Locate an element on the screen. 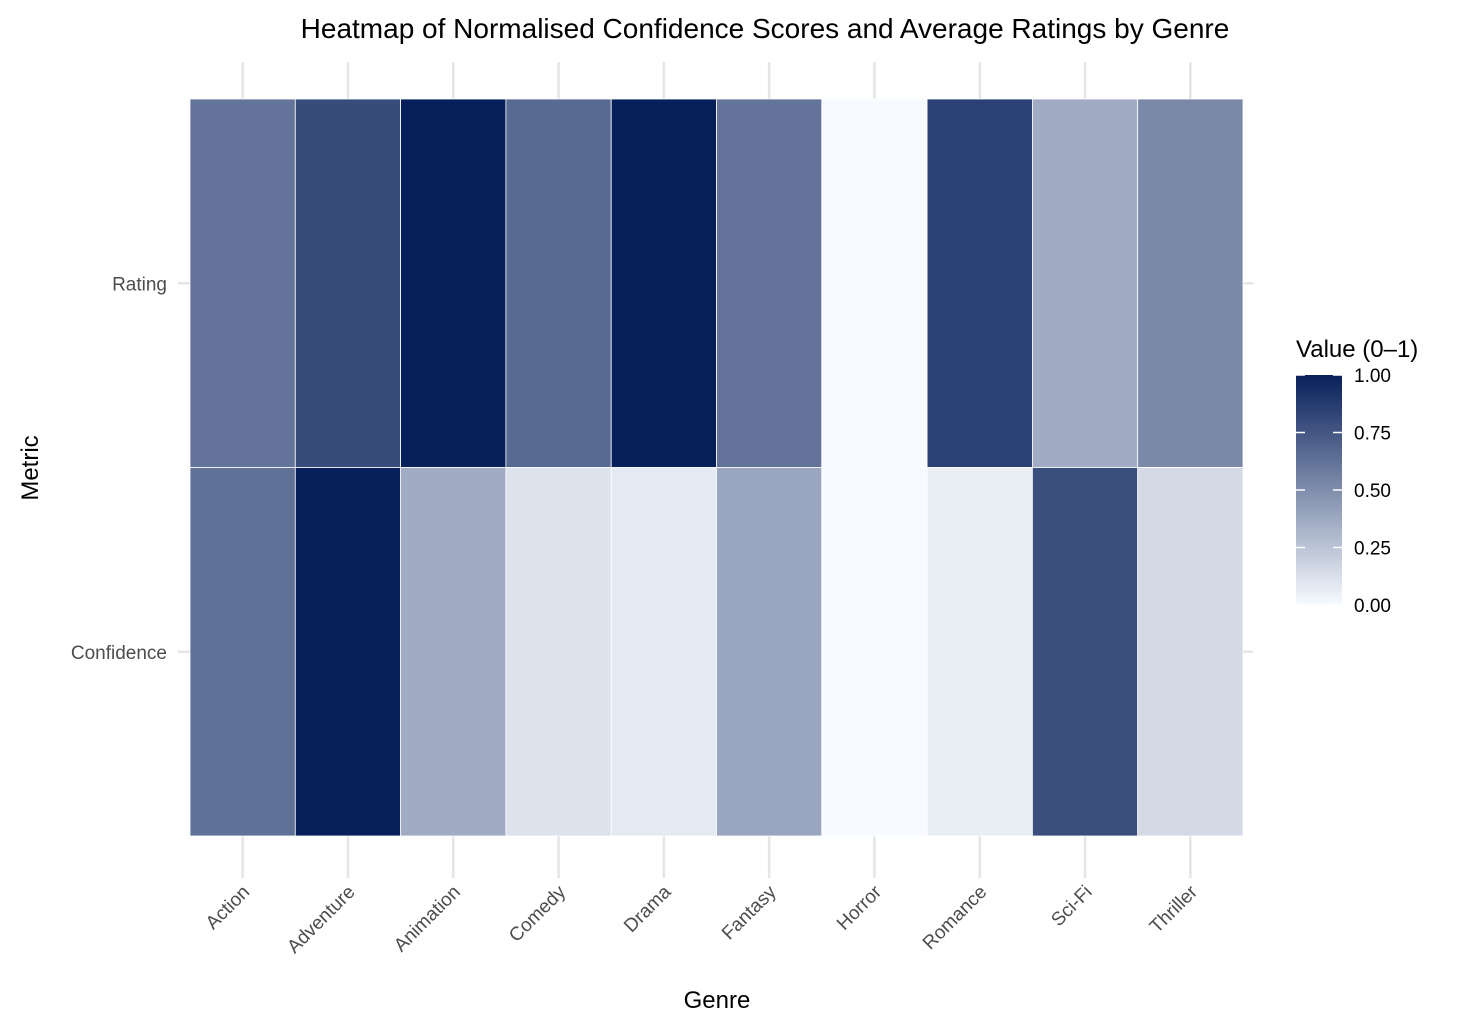 This screenshot has height=1028, width=1478. legend-tick-label: 0.25 is located at coordinates (1372, 549).